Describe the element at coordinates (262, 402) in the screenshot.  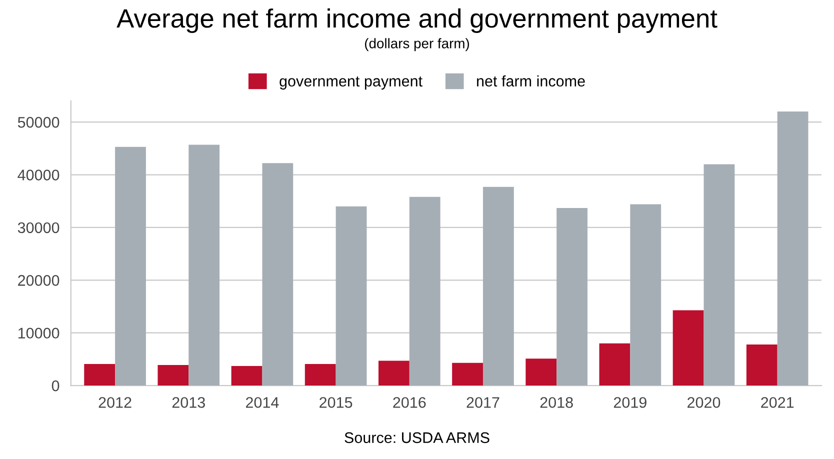
I see `x-tick-label: 2014` at that location.